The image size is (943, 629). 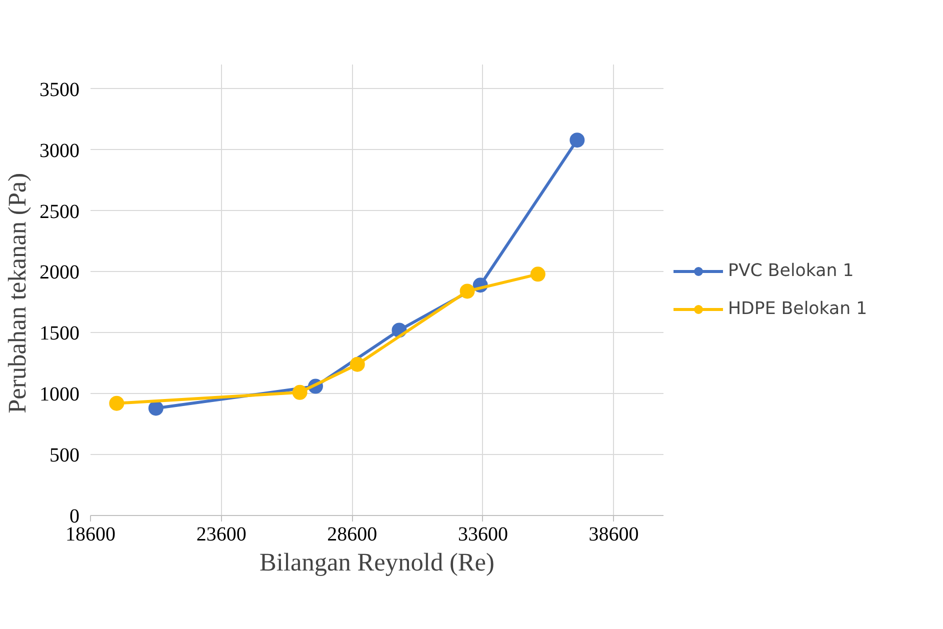 What do you see at coordinates (65, 455) in the screenshot?
I see `y-tick-label: 500` at bounding box center [65, 455].